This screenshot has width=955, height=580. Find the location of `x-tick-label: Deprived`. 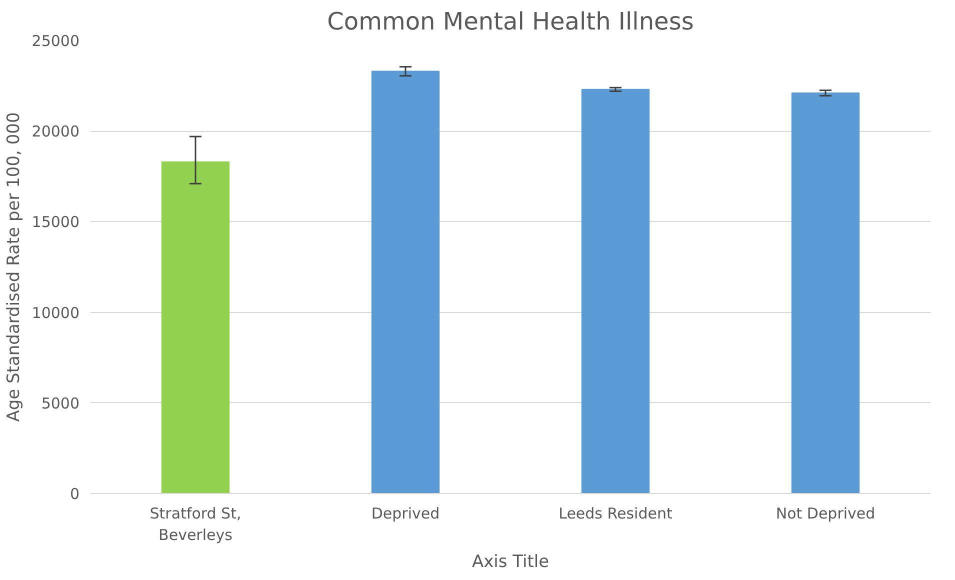

x-tick-label: Deprived is located at coordinates (405, 513).